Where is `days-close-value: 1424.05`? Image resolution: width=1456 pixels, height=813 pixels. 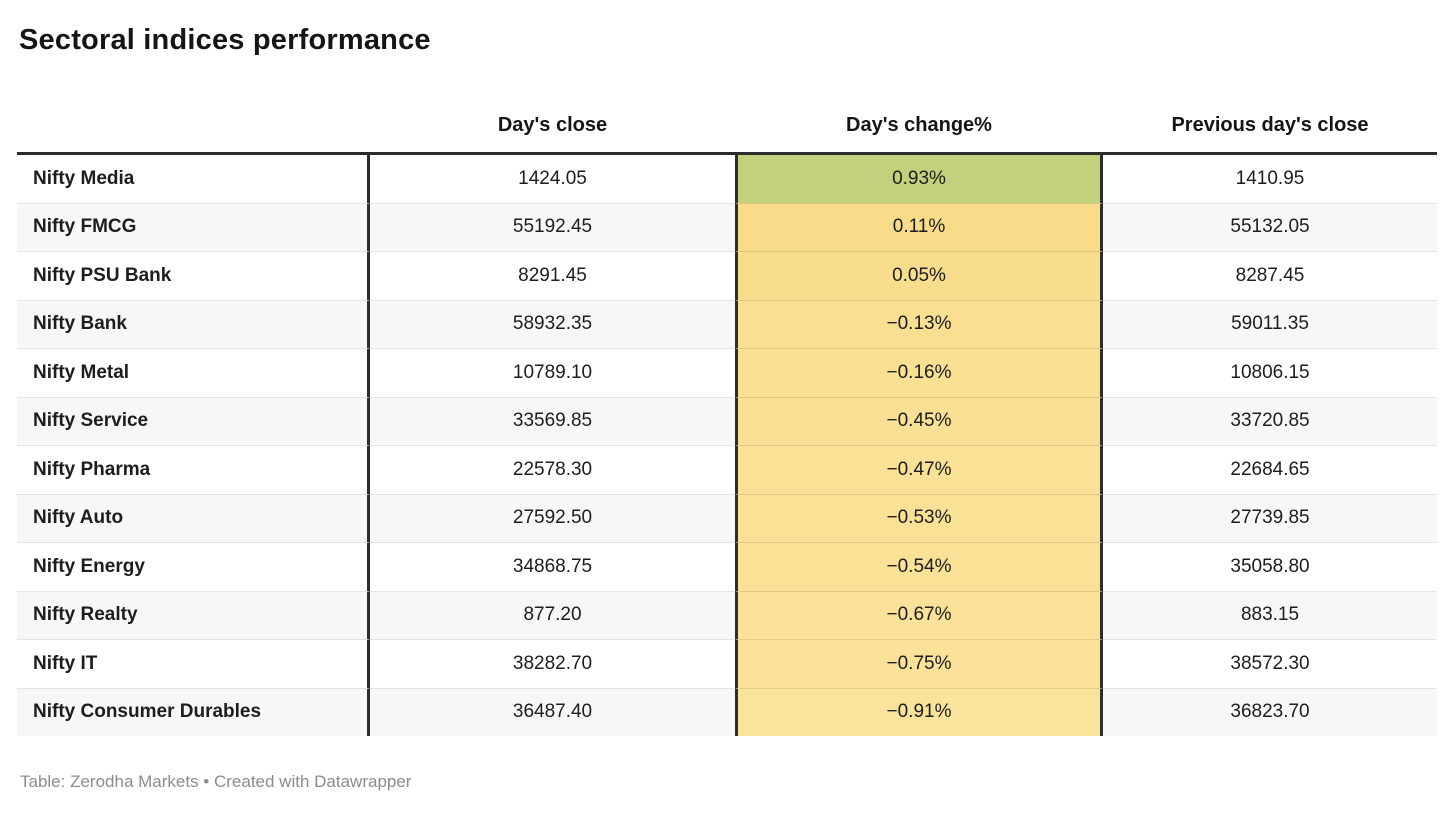
days-close-value: 1424.05 is located at coordinates (552, 179).